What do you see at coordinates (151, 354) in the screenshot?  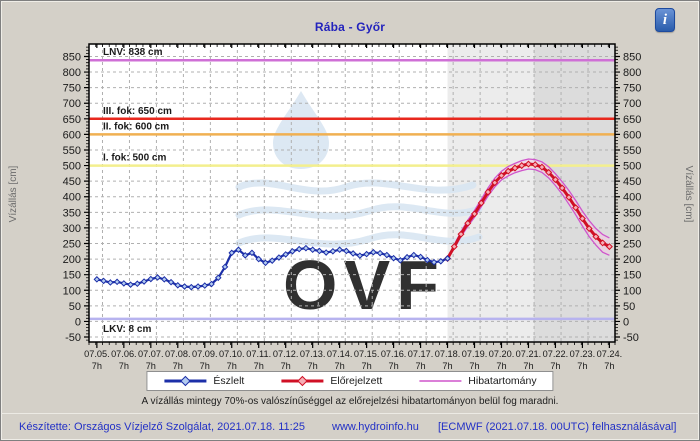 I see `svg-text: 07.07.` at bounding box center [151, 354].